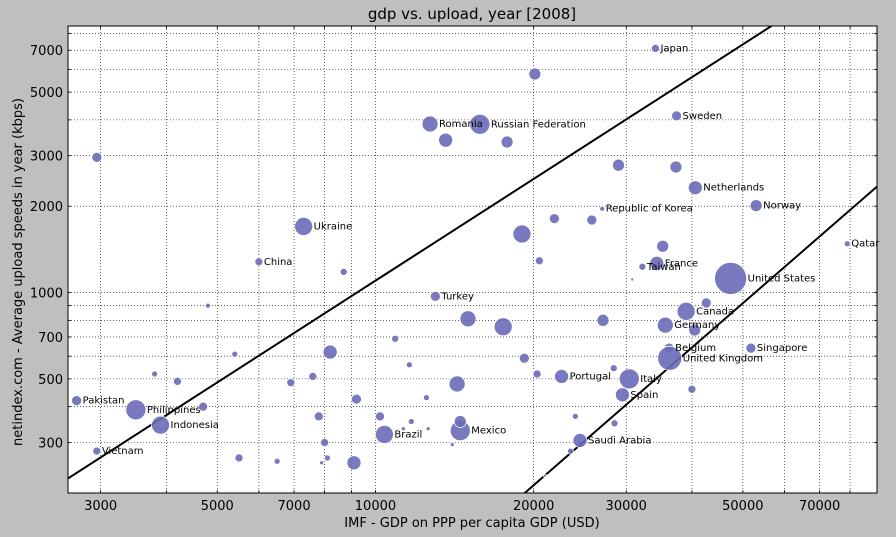 This screenshot has height=537, width=896. Describe the element at coordinates (742, 506) in the screenshot. I see `x-tick-label: 50000` at that location.